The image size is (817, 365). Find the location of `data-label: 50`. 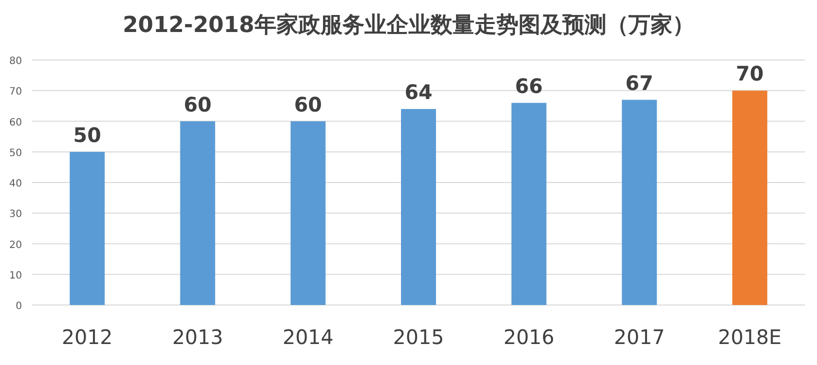

data-label: 50 is located at coordinates (87, 134).